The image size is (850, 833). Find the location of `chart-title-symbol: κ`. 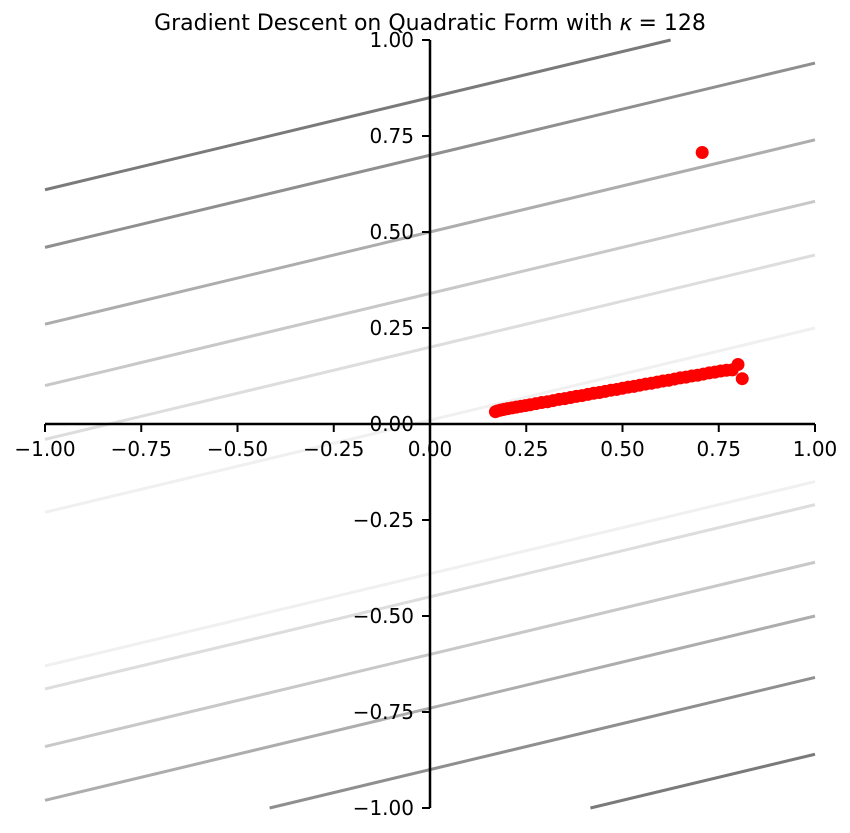

chart-title-symbol: κ is located at coordinates (626, 23).